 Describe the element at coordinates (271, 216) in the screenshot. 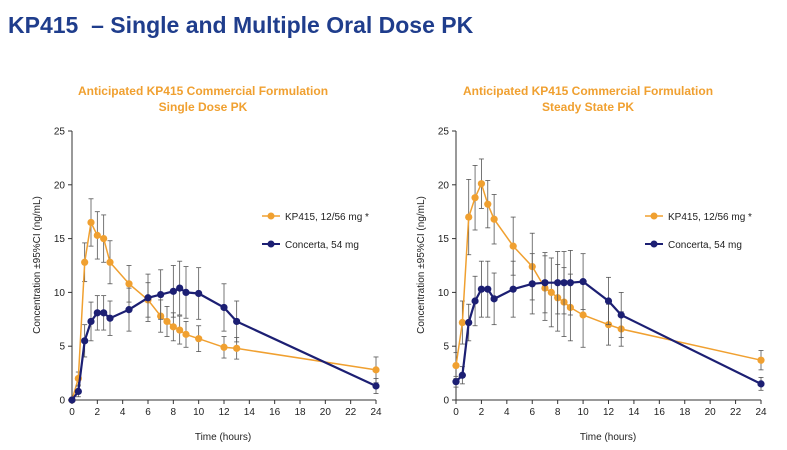

I see `legend-marker-kp415` at that location.